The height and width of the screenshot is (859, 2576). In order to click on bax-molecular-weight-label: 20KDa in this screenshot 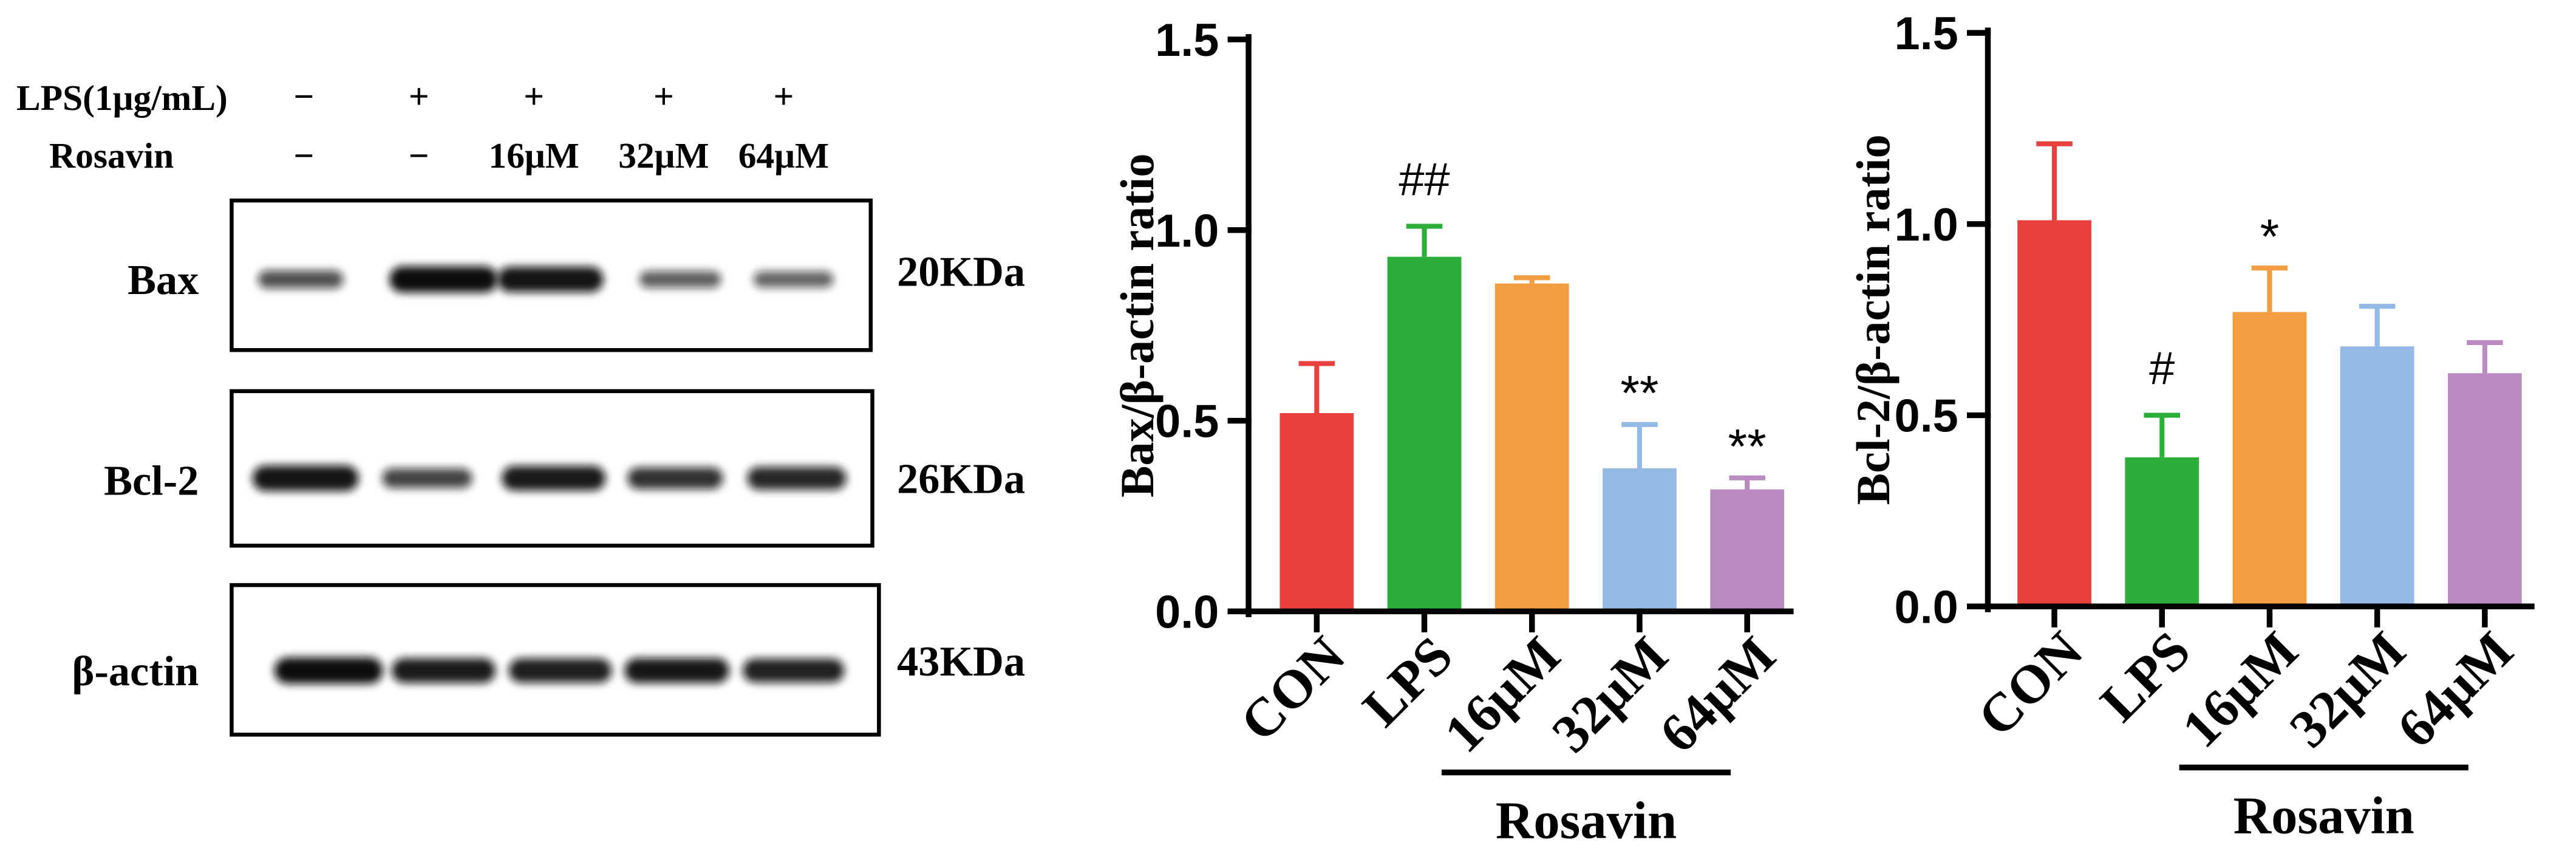, I will do `click(961, 272)`.